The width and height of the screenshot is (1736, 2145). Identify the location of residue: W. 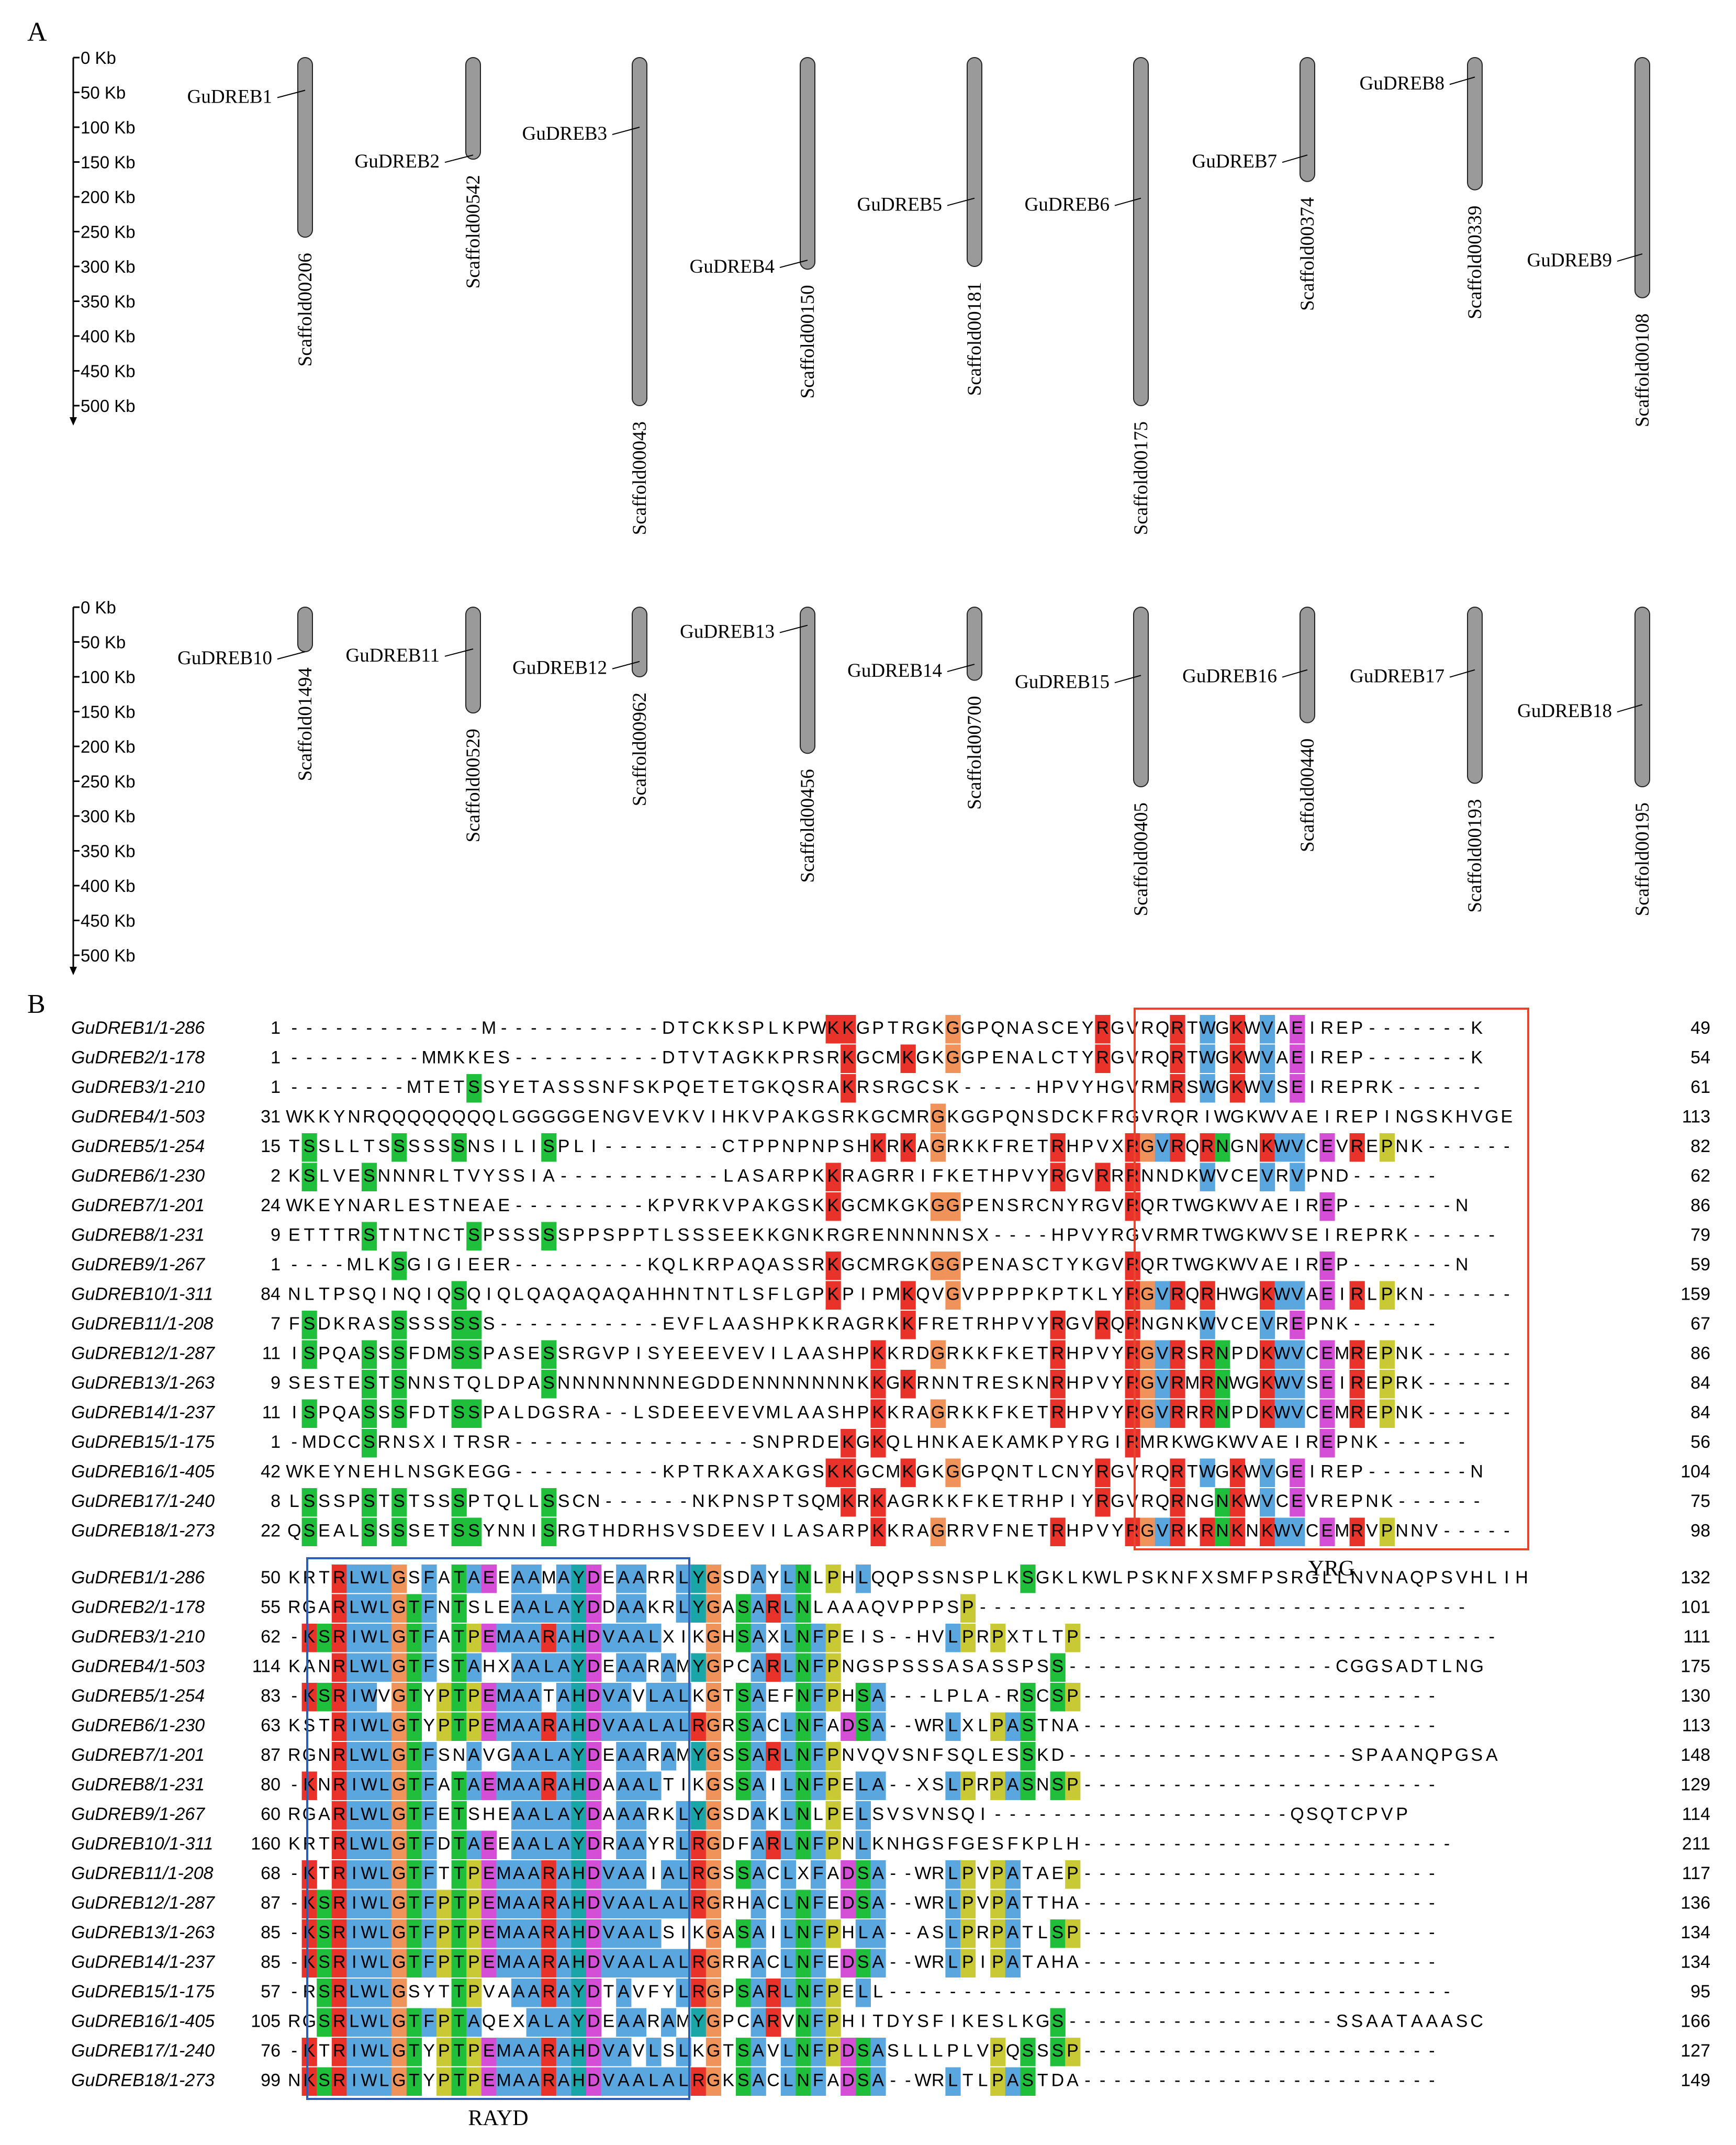
(922, 1962).